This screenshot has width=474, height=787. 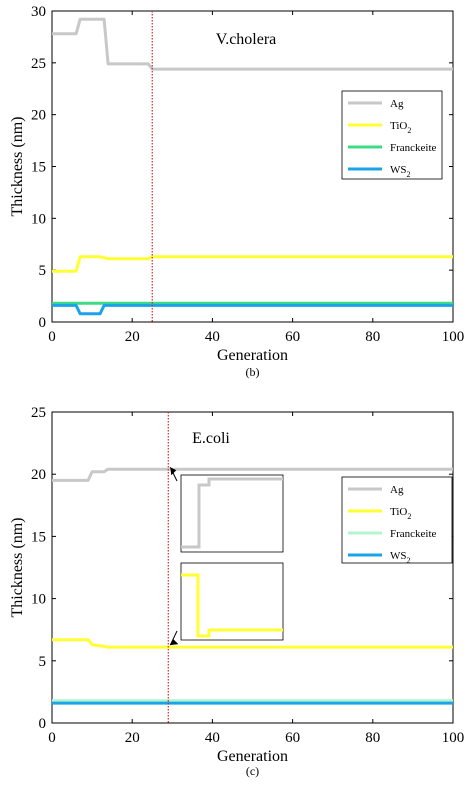 I want to click on inset-ag, so click(x=226, y=510).